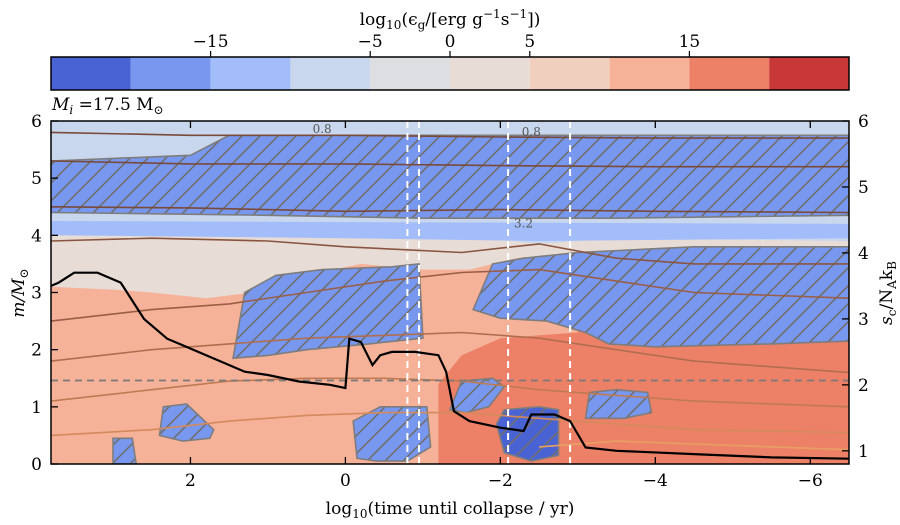  Describe the element at coordinates (370, 42) in the screenshot. I see `colorbar-tick-label: −5` at that location.